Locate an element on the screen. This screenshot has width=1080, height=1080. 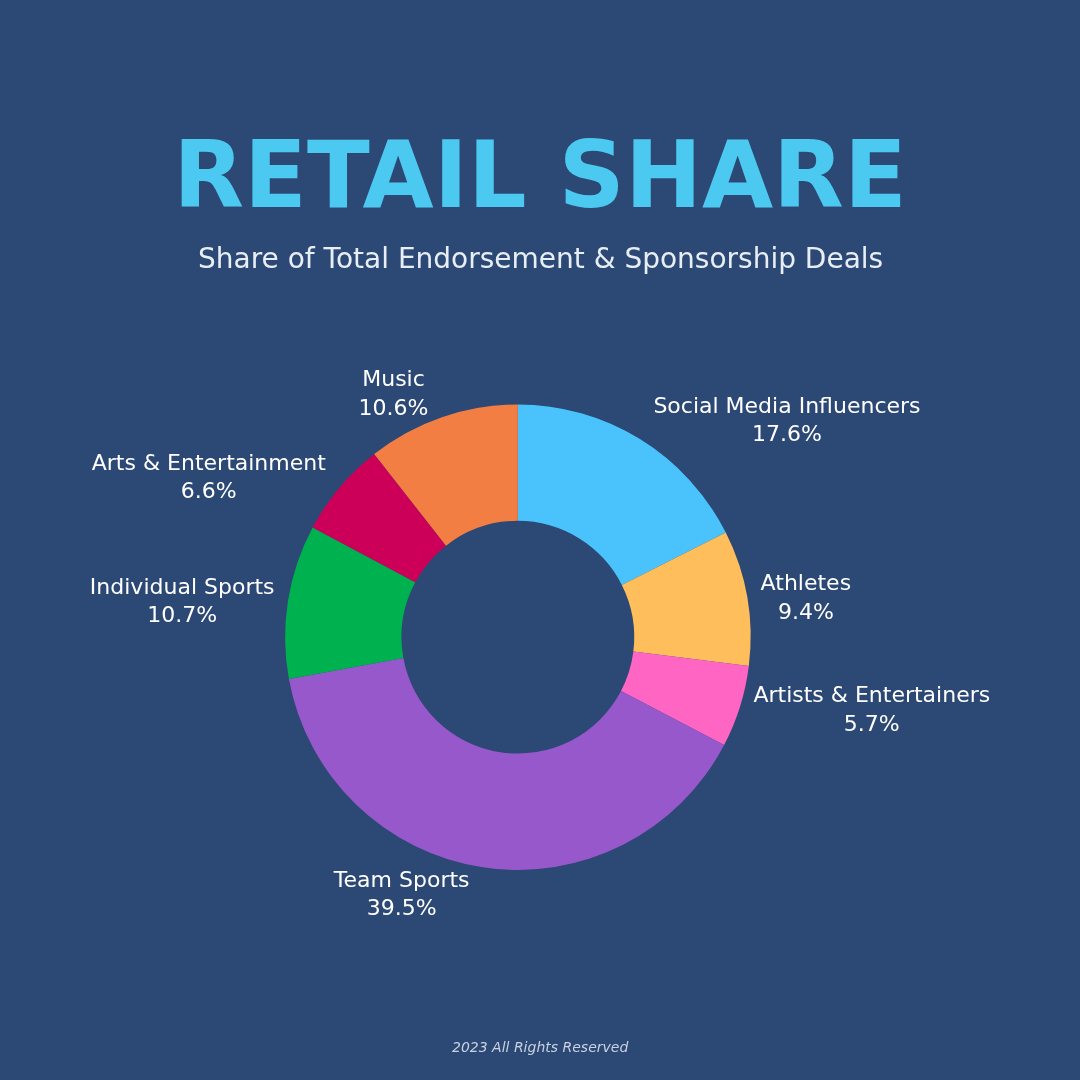
chart-subtitle: Share of Total Endorsement & Sponsorship Deals is located at coordinates (541, 258).